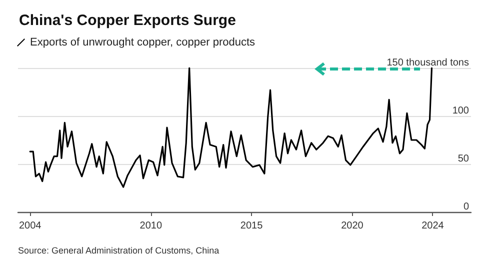  Describe the element at coordinates (143, 42) in the screenshot. I see `legend-label: Exports of unwrought copper, copper products` at that location.